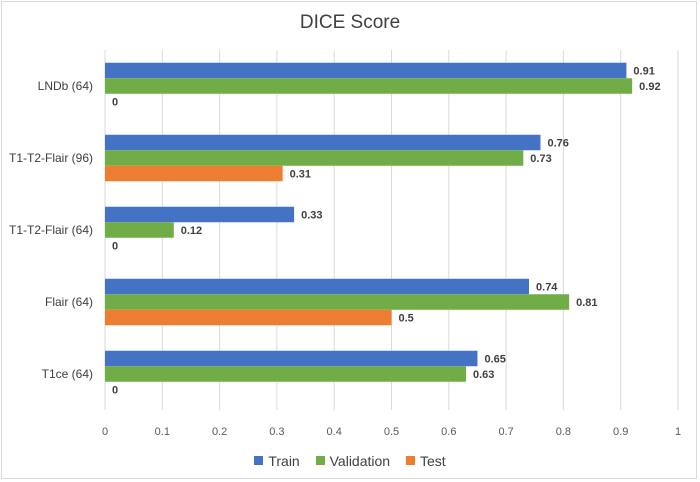 The height and width of the screenshot is (482, 700). I want to click on category-label: T1-T2-Flair (64), so click(51, 230).